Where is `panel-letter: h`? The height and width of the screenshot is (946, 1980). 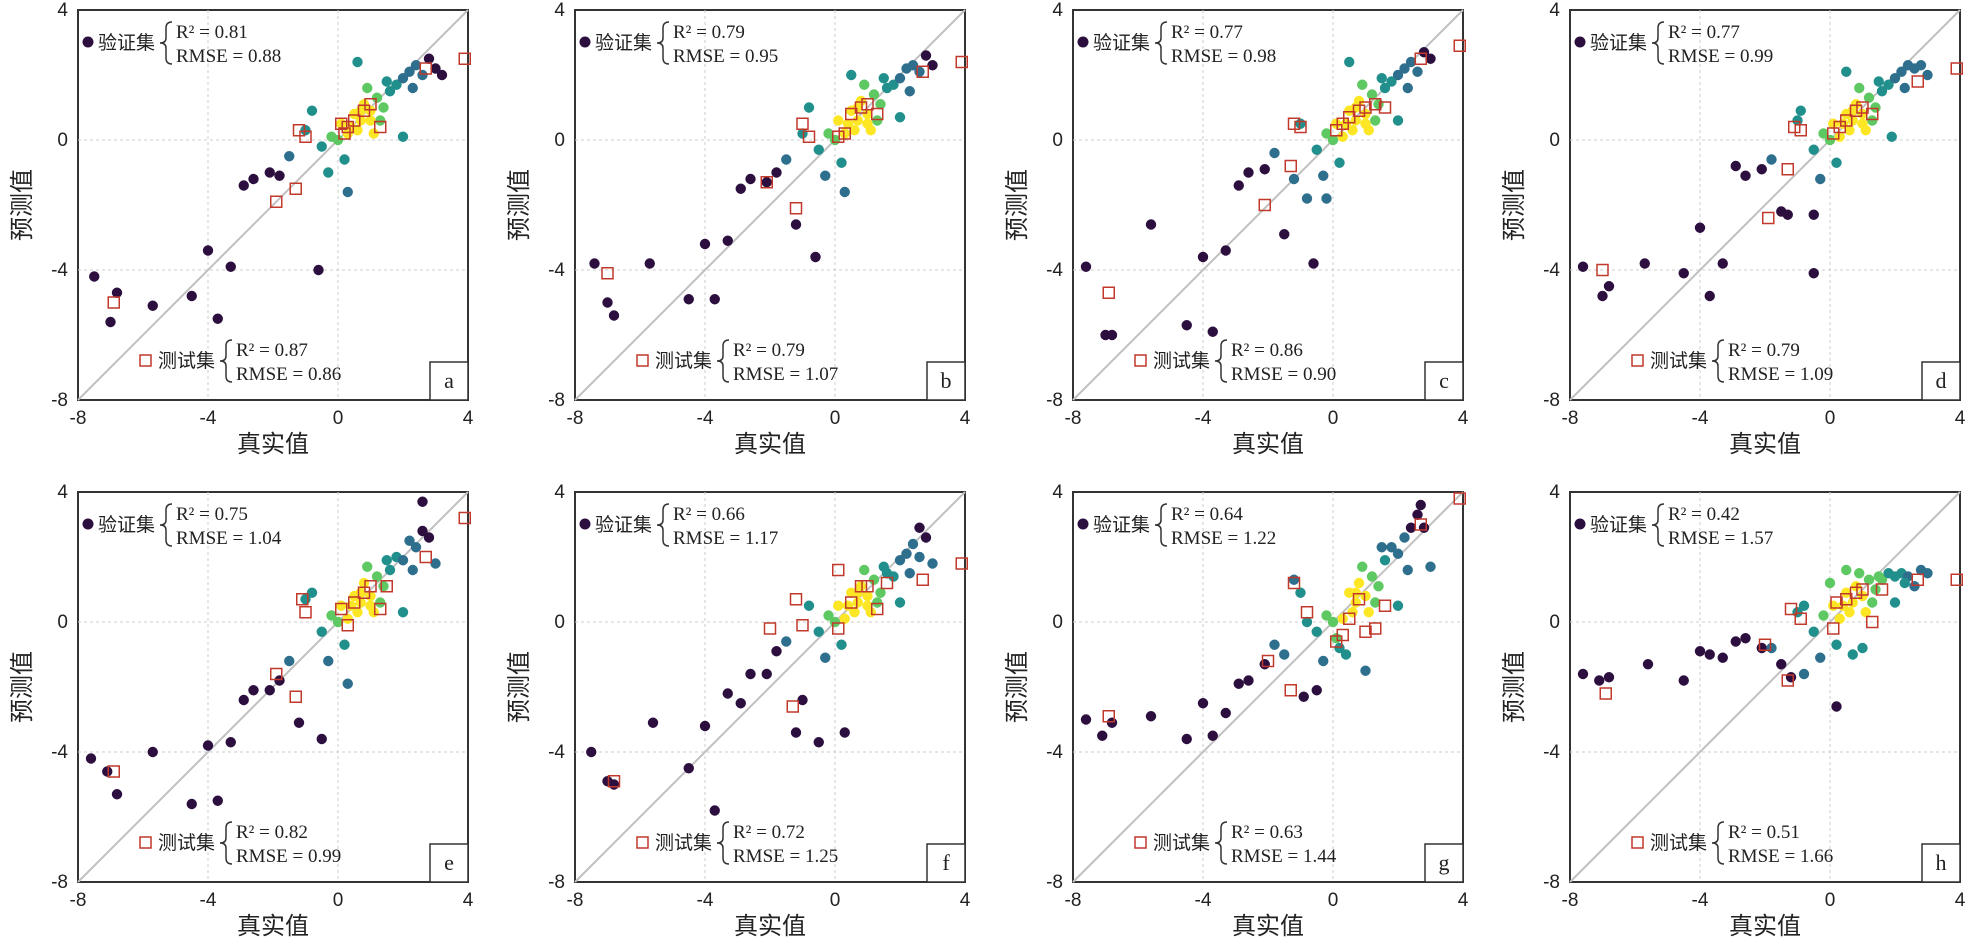 panel-letter: h is located at coordinates (1941, 862).